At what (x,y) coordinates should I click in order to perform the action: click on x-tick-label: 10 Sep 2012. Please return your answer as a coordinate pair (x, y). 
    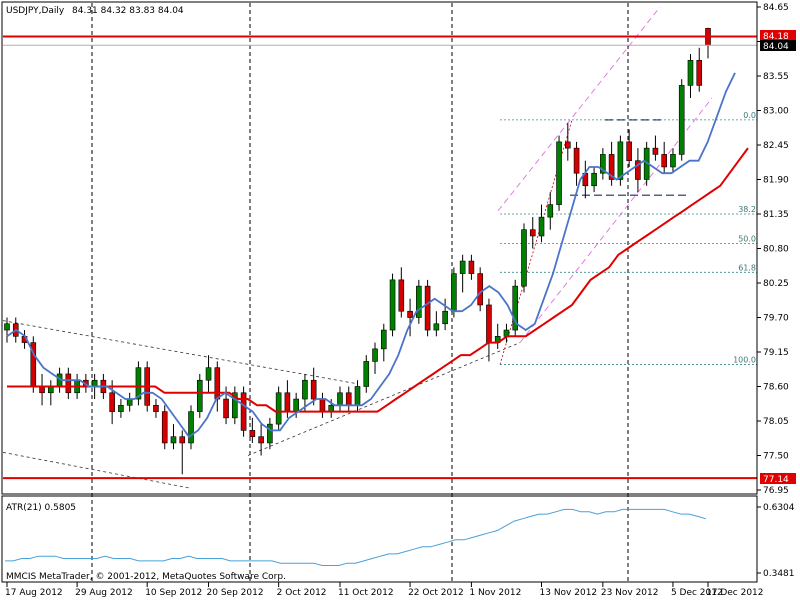
    Looking at the image, I should click on (173, 593).